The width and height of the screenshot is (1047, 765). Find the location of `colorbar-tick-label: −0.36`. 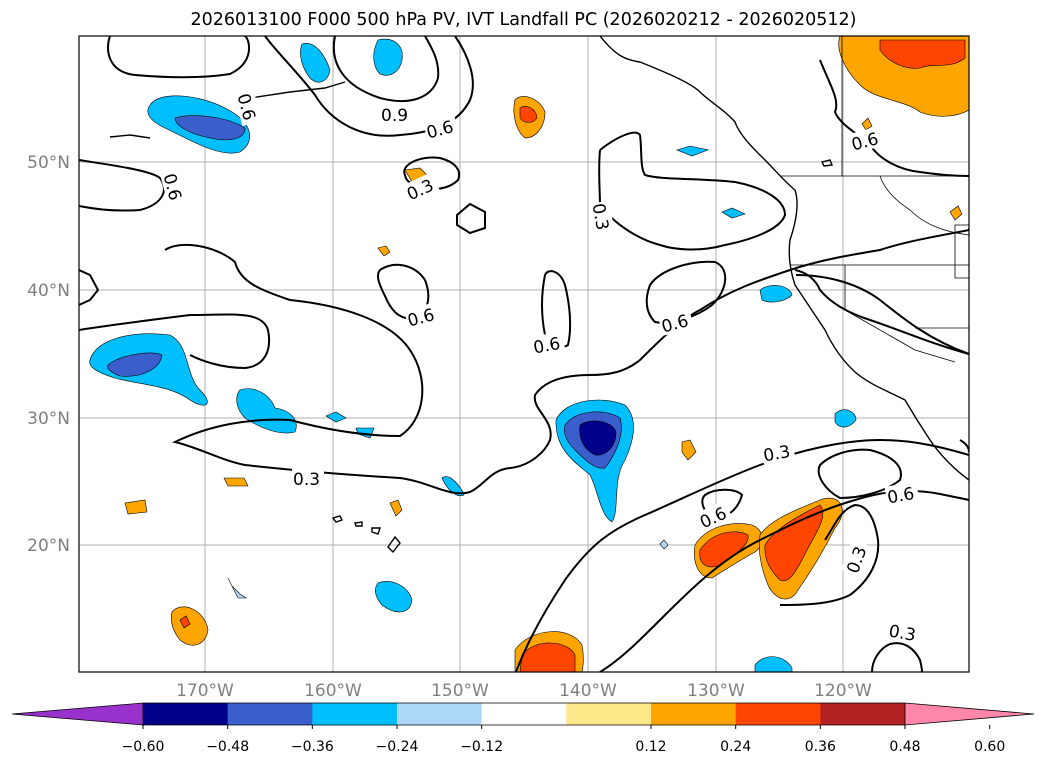

colorbar-tick-label: −0.36 is located at coordinates (312, 747).